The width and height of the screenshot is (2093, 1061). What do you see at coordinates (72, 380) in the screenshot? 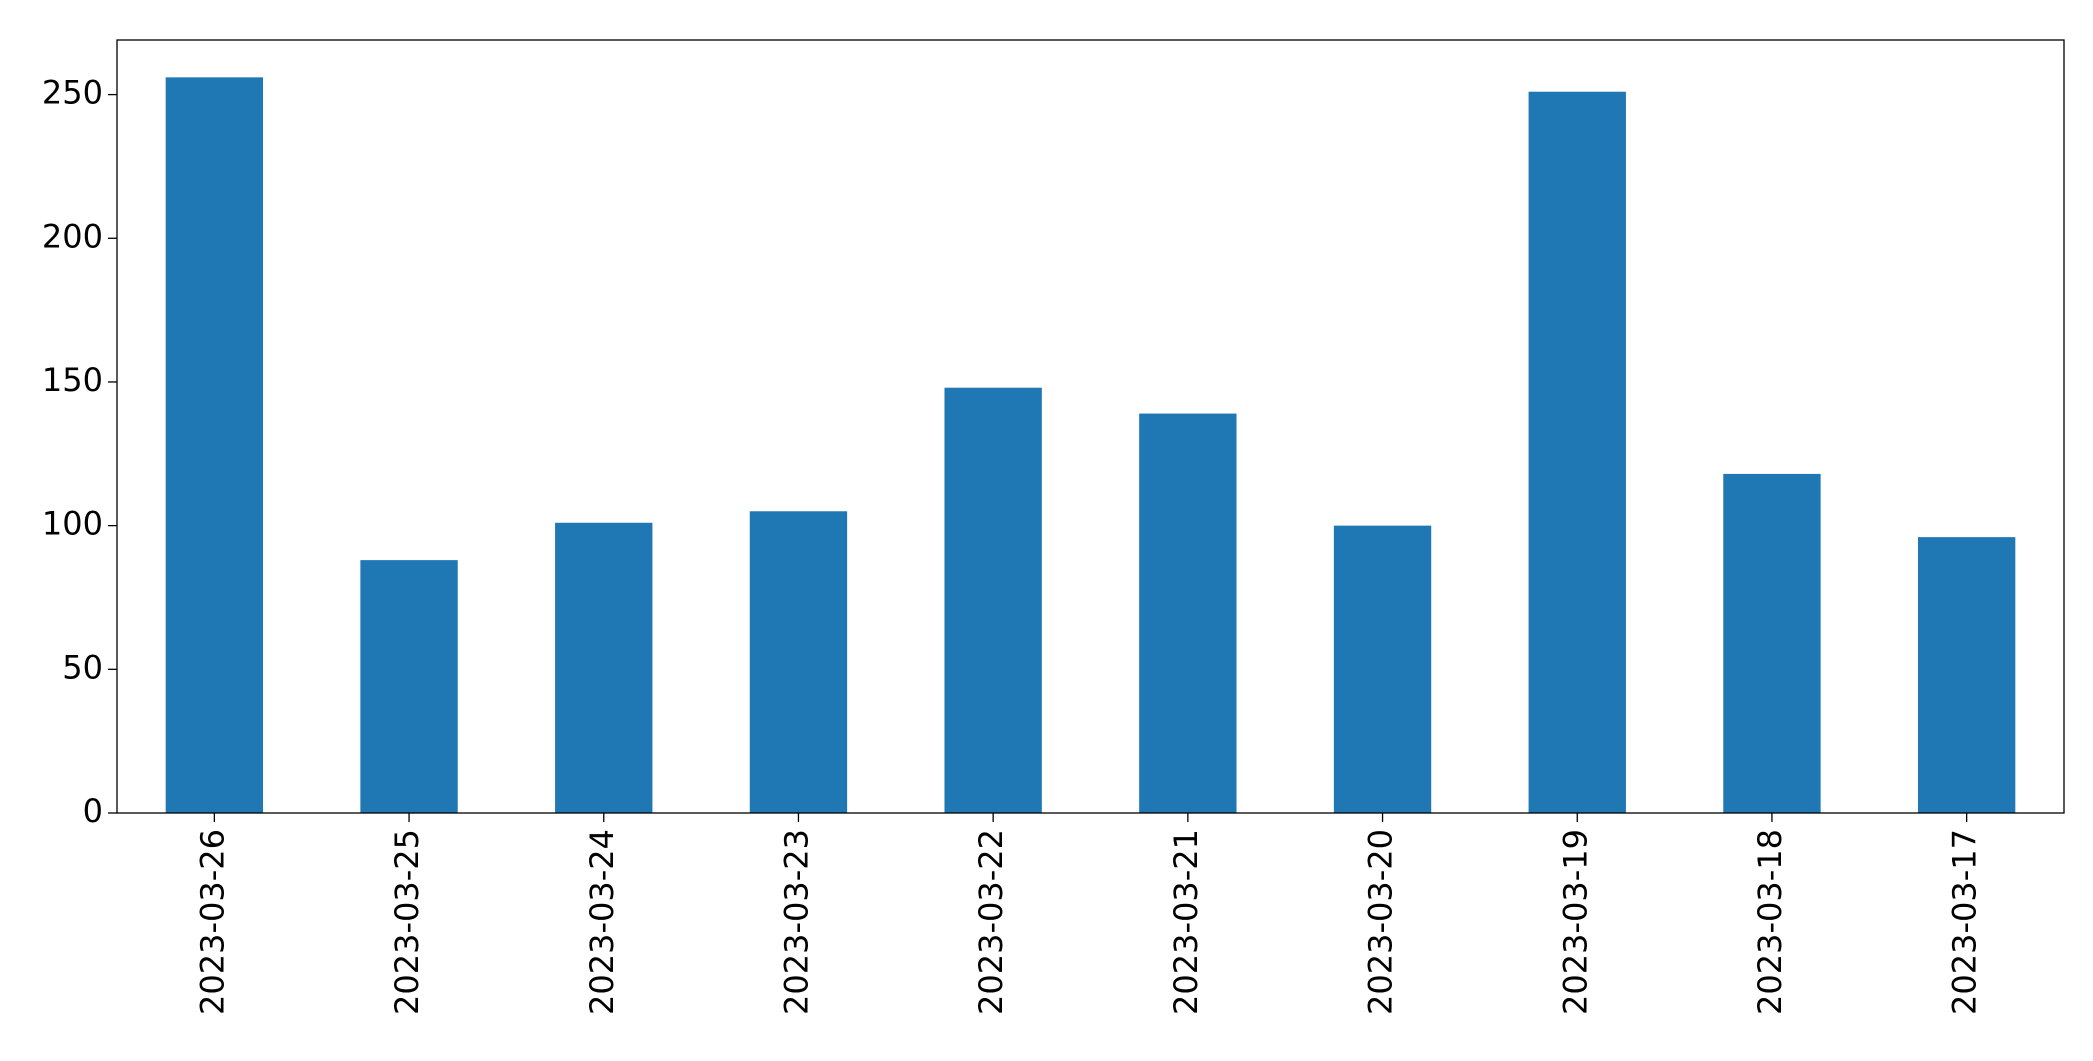
I see `y-tick-label: 150` at bounding box center [72, 380].